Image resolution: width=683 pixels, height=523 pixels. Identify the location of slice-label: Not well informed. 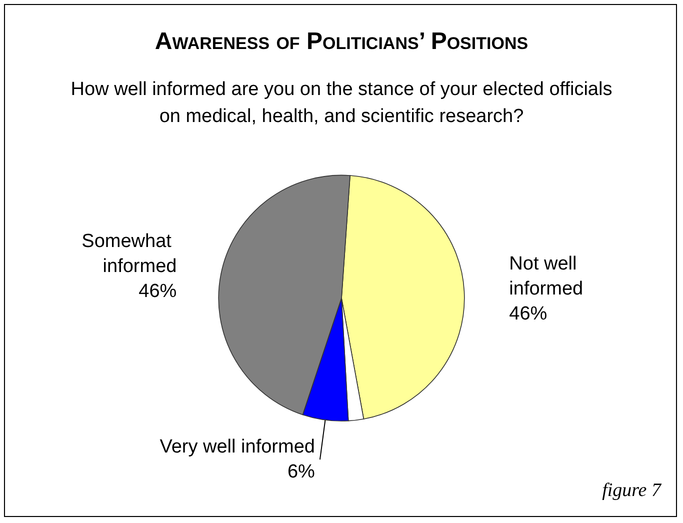
(546, 277).